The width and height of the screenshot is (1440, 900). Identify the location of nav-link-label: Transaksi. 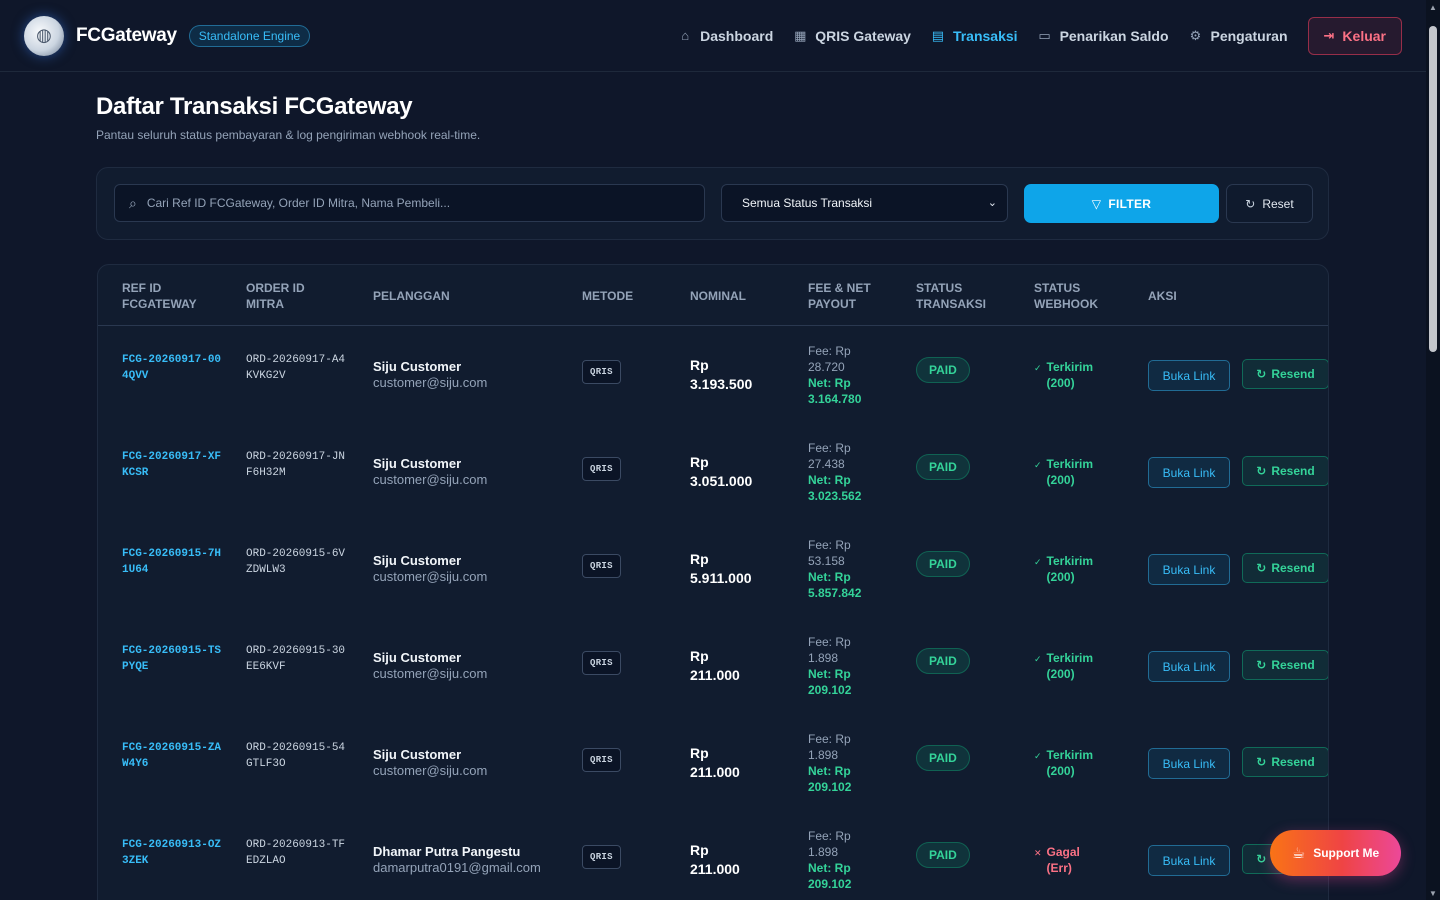
(985, 35).